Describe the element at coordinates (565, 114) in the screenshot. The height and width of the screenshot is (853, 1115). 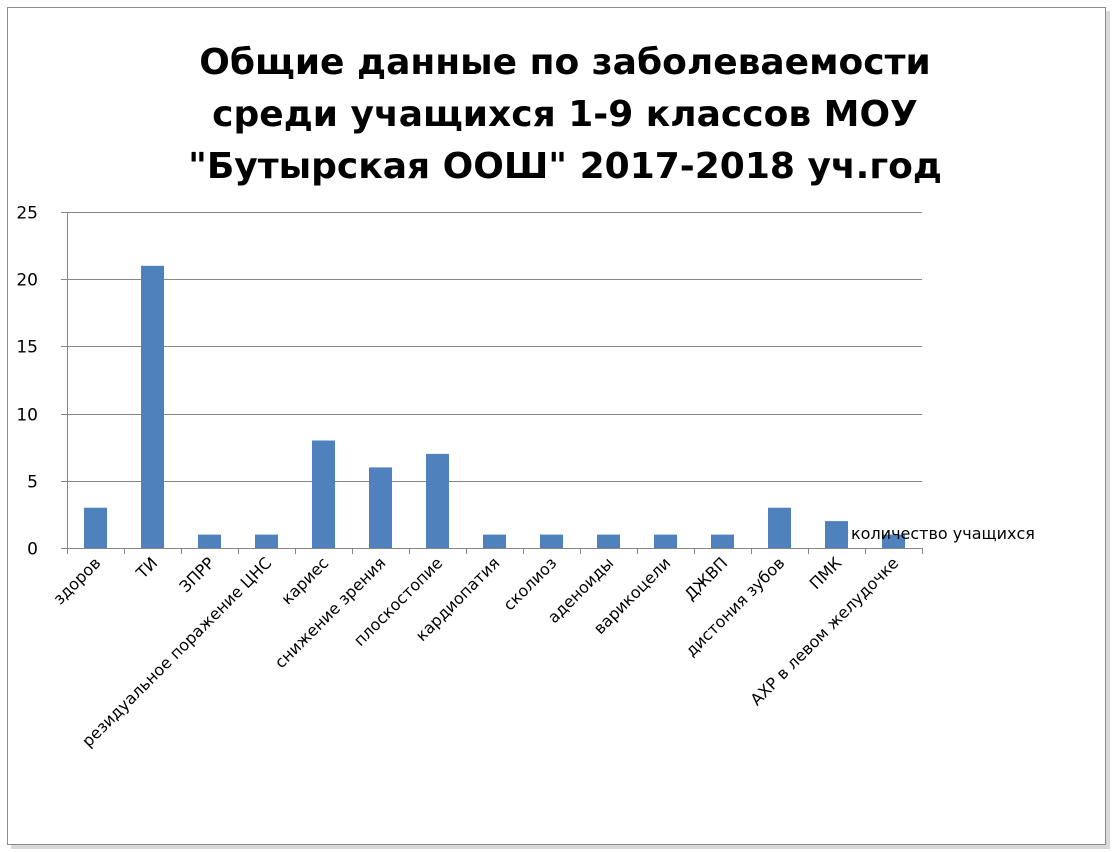
I see `chart-title-line-2: среди учащихся 1-9 классов МОУ` at that location.